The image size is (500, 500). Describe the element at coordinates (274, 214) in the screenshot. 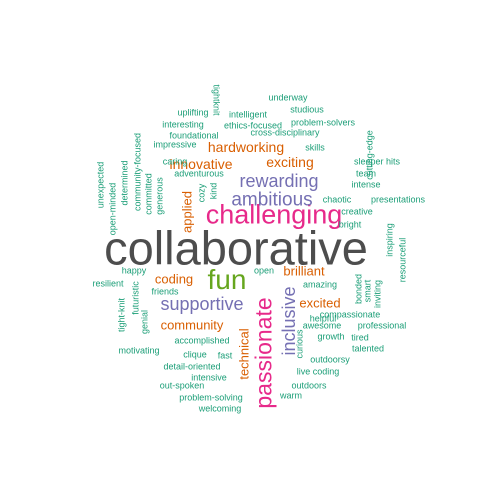

I see `word-challenging: challenging` at that location.